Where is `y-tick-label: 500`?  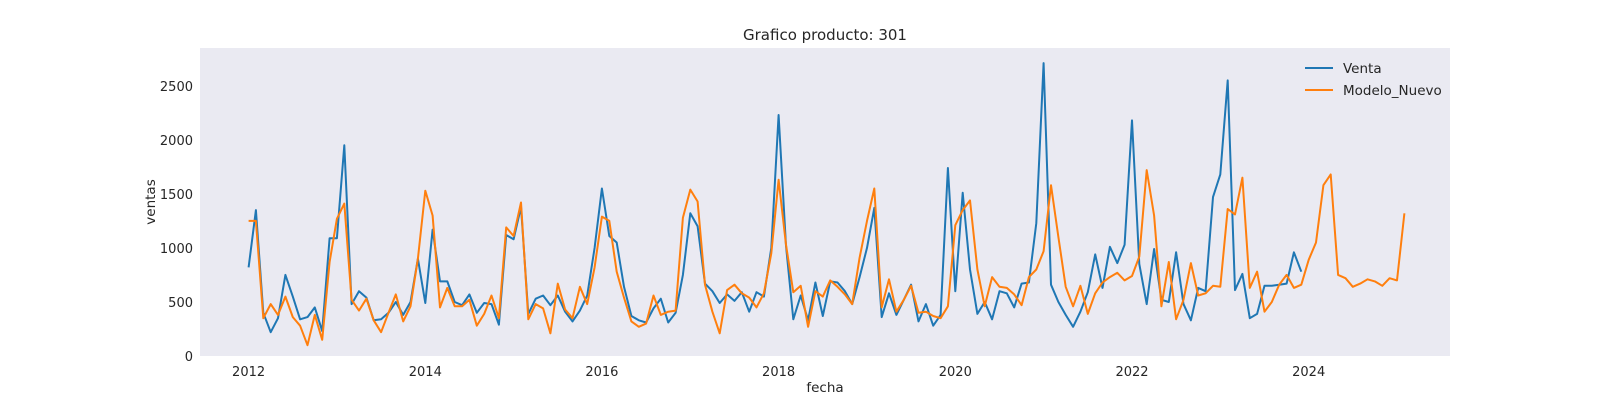
y-tick-label: 500 is located at coordinates (180, 303).